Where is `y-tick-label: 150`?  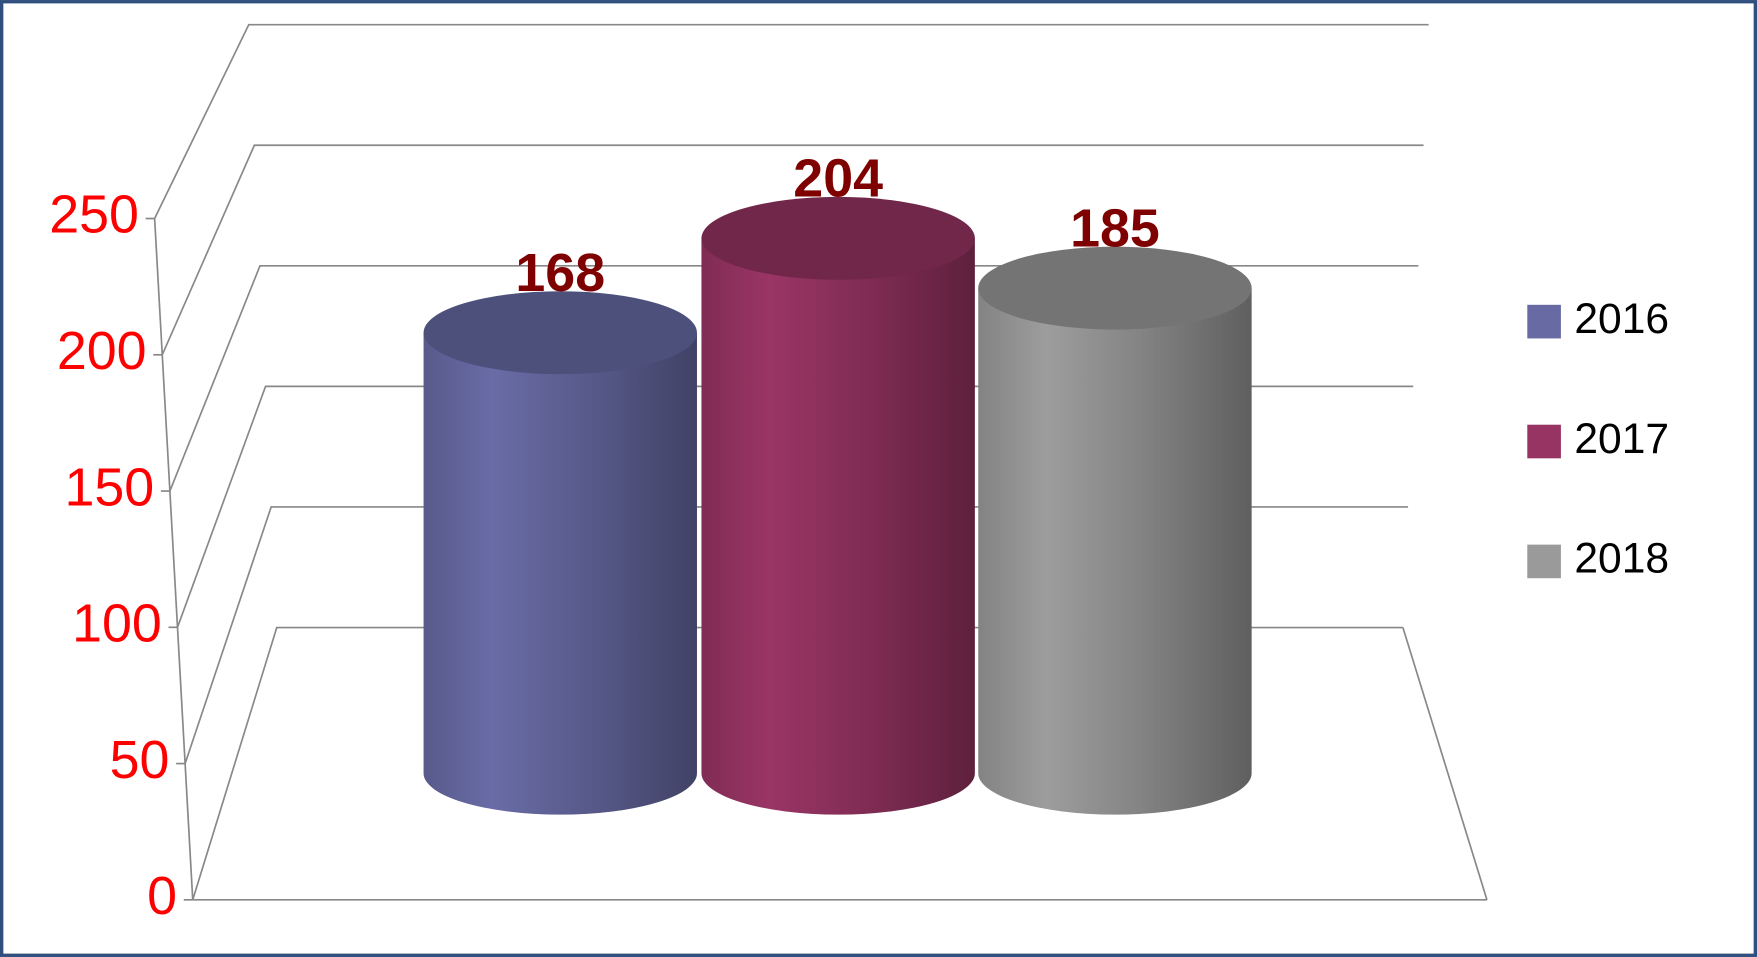
y-tick-label: 150 is located at coordinates (109, 487).